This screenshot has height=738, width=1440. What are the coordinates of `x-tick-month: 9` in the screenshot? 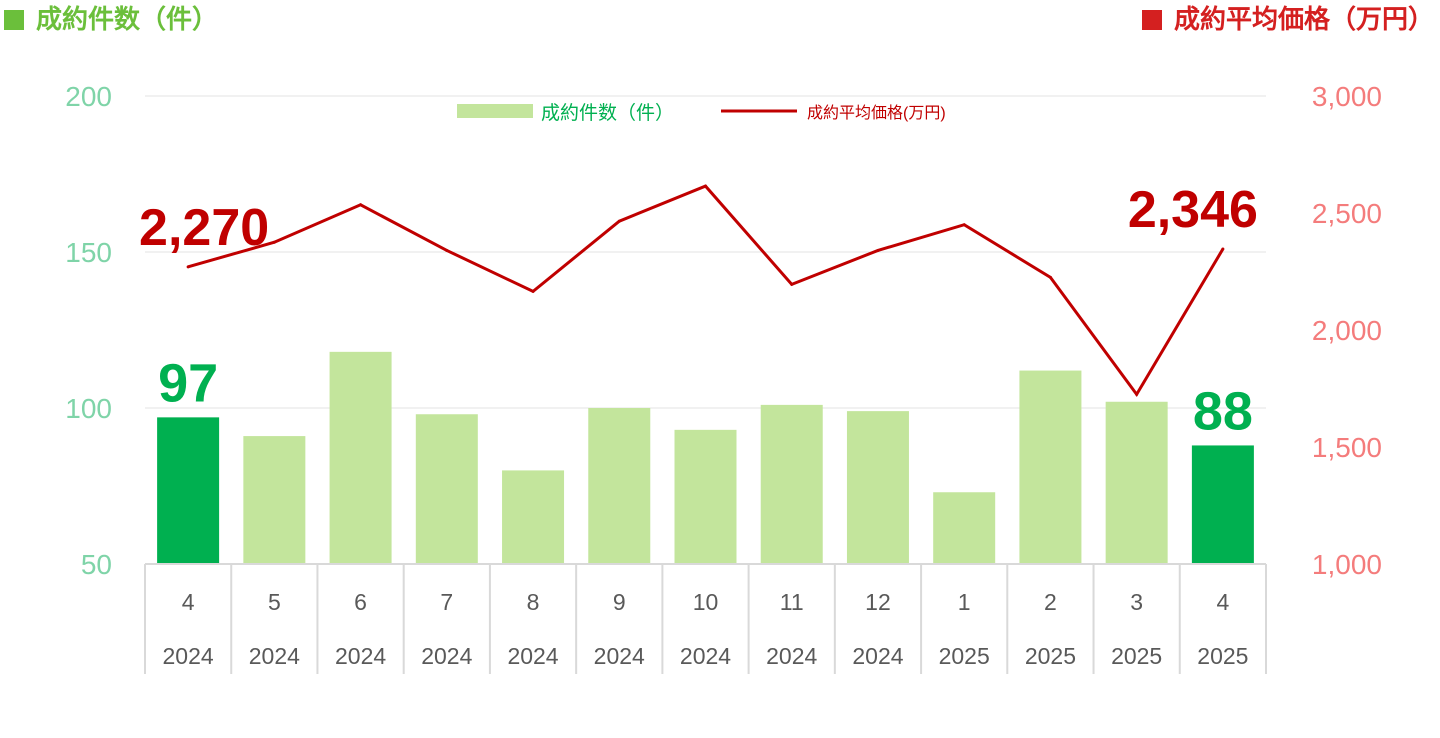 It's located at (619, 602).